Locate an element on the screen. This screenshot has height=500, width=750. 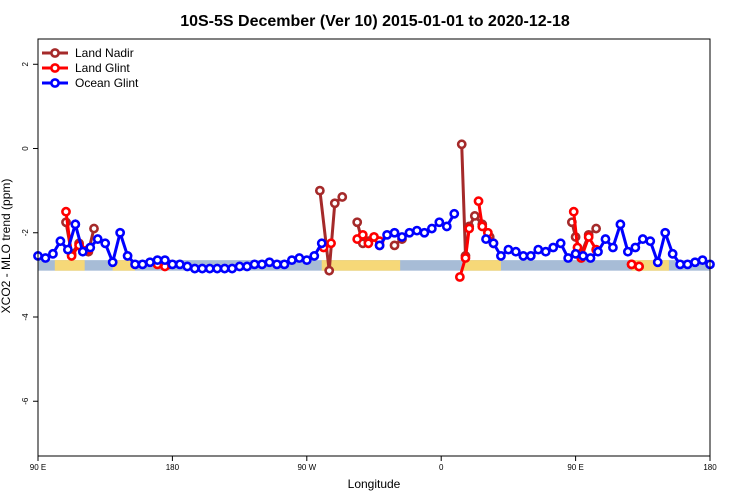
legend-label: Land Nadir is located at coordinates (104, 53).